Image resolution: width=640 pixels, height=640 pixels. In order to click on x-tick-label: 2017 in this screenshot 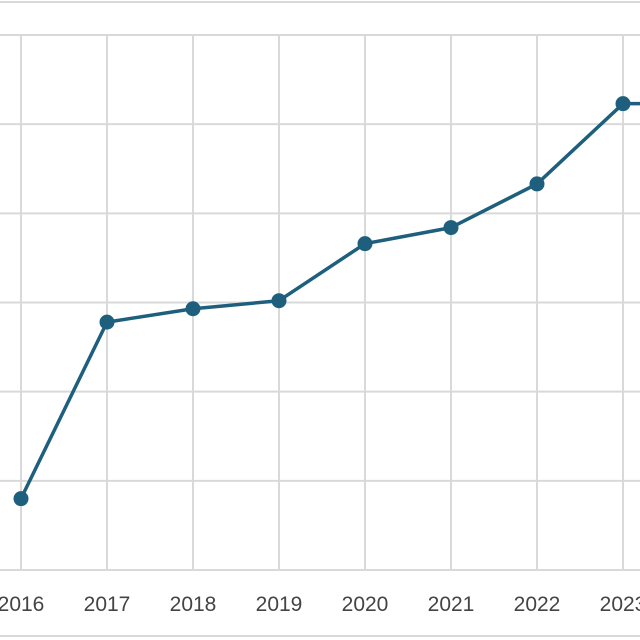, I will do `click(107, 604)`.